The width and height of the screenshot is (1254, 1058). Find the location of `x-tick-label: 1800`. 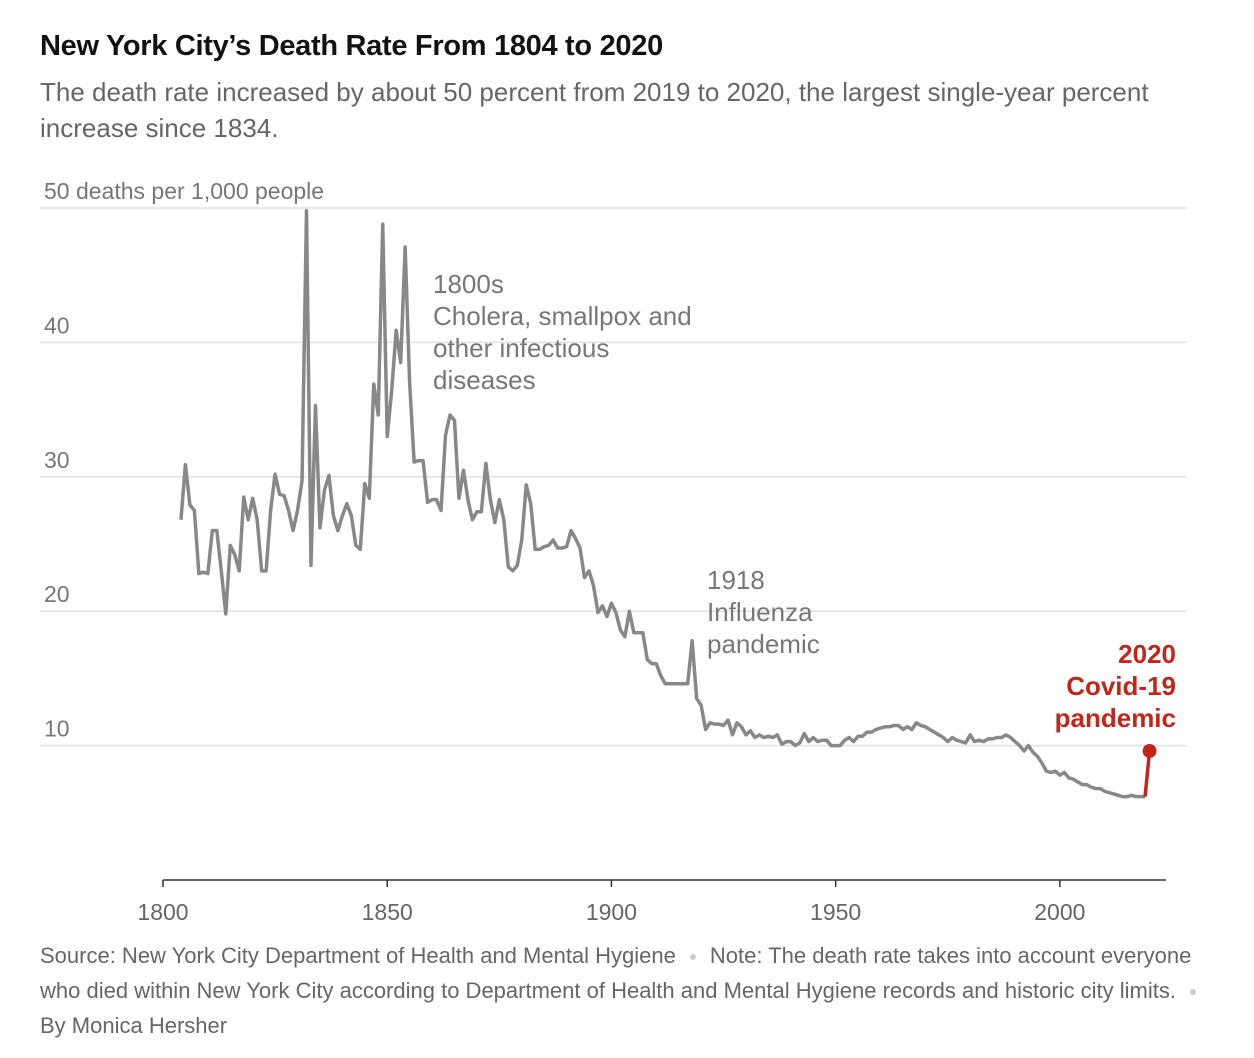

x-tick-label: 1800 is located at coordinates (162, 912).